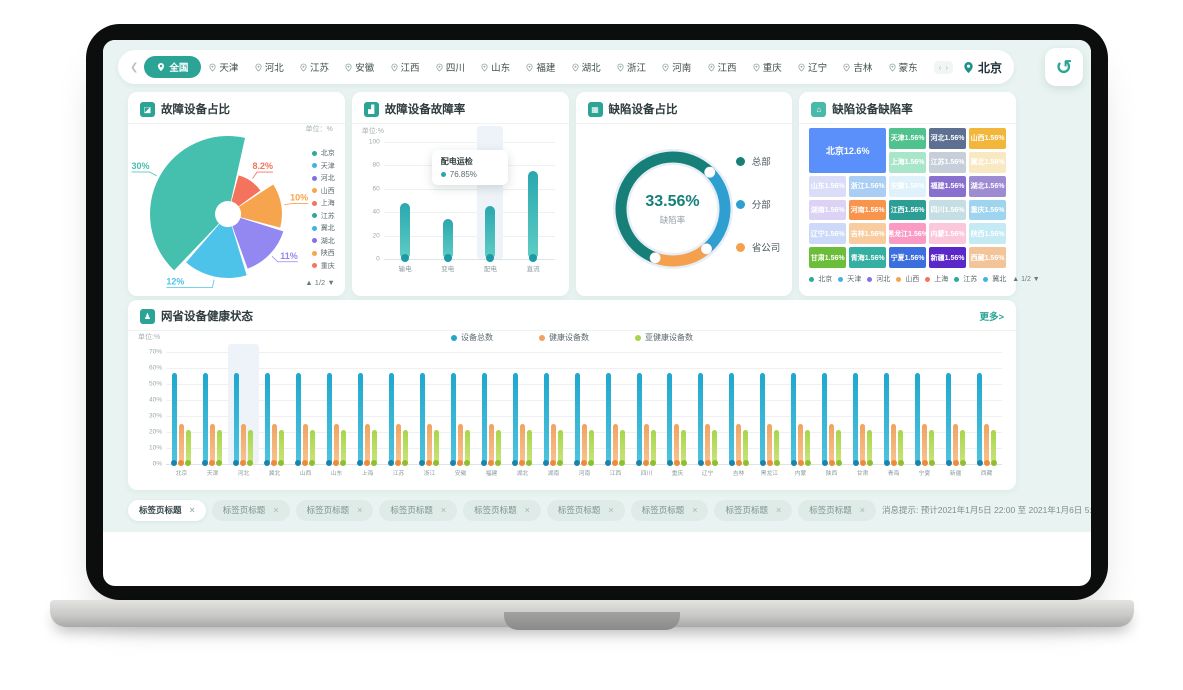 Image resolution: width=1183 pixels, height=690 pixels. Describe the element at coordinates (495, 67) in the screenshot. I see `nav-item-山东: 山东` at that location.